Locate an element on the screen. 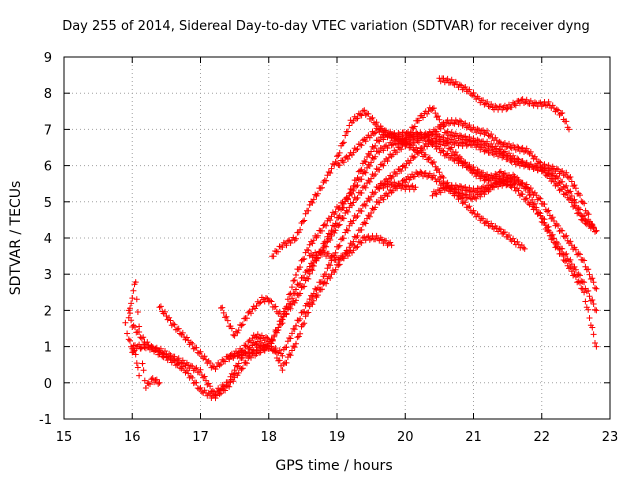  x-tick-label: 18 is located at coordinates (268, 437).